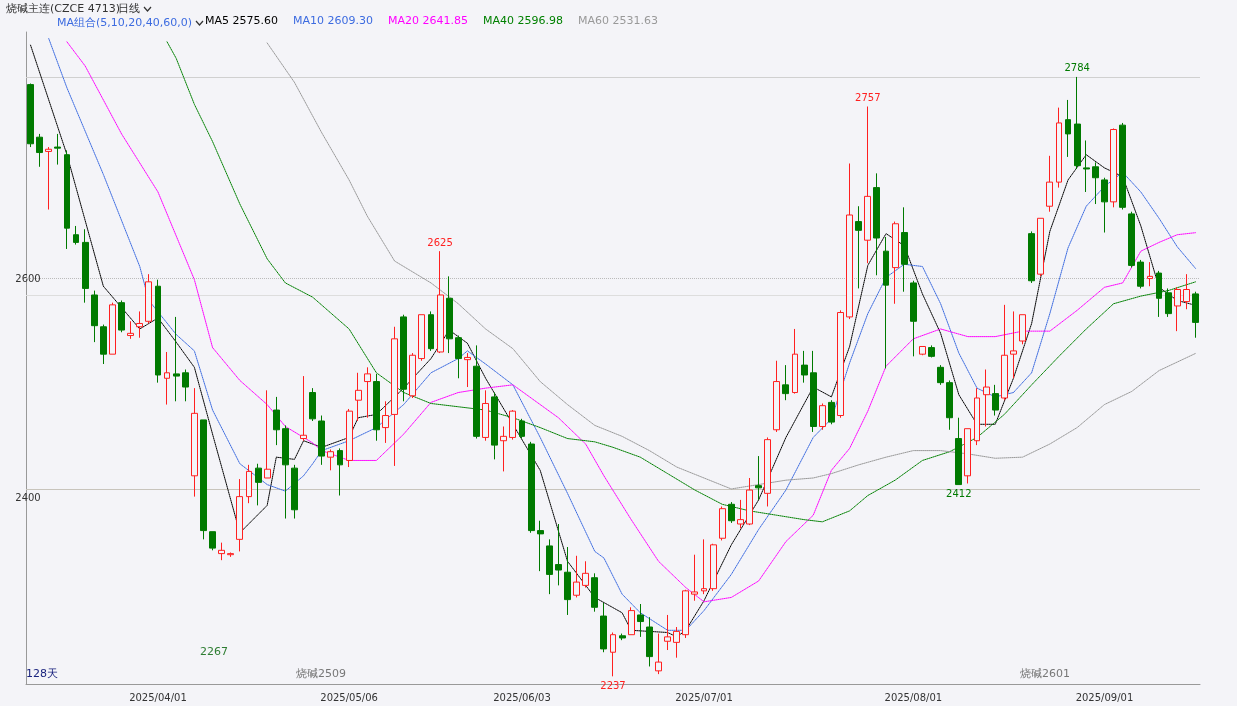  Describe the element at coordinates (42, 673) in the screenshot. I see `annotation: 128天` at that location.